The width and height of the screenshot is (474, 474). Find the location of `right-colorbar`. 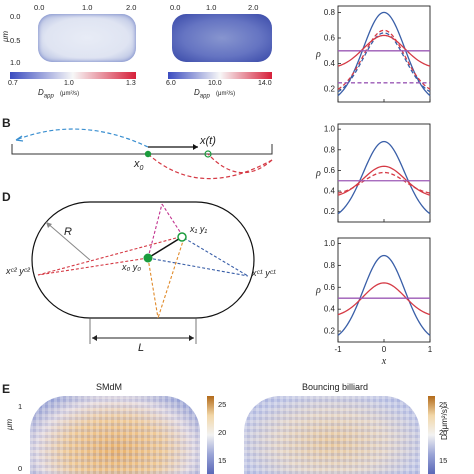

right-colorbar is located at coordinates (220, 75).